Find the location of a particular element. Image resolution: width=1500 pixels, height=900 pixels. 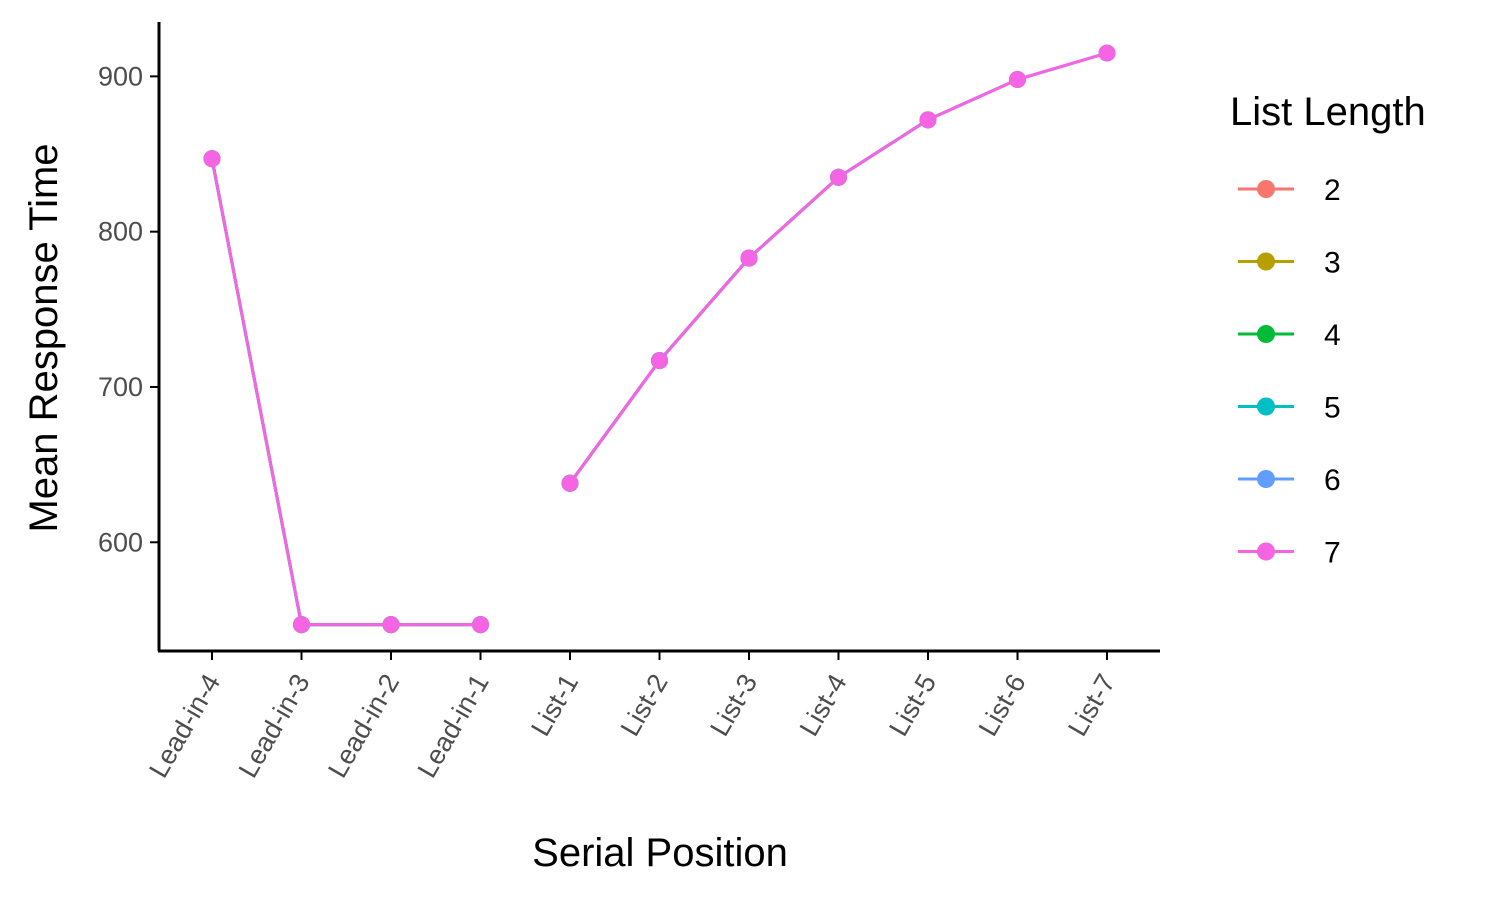

x-tick-label: Lead-in-4 is located at coordinates (184, 726).